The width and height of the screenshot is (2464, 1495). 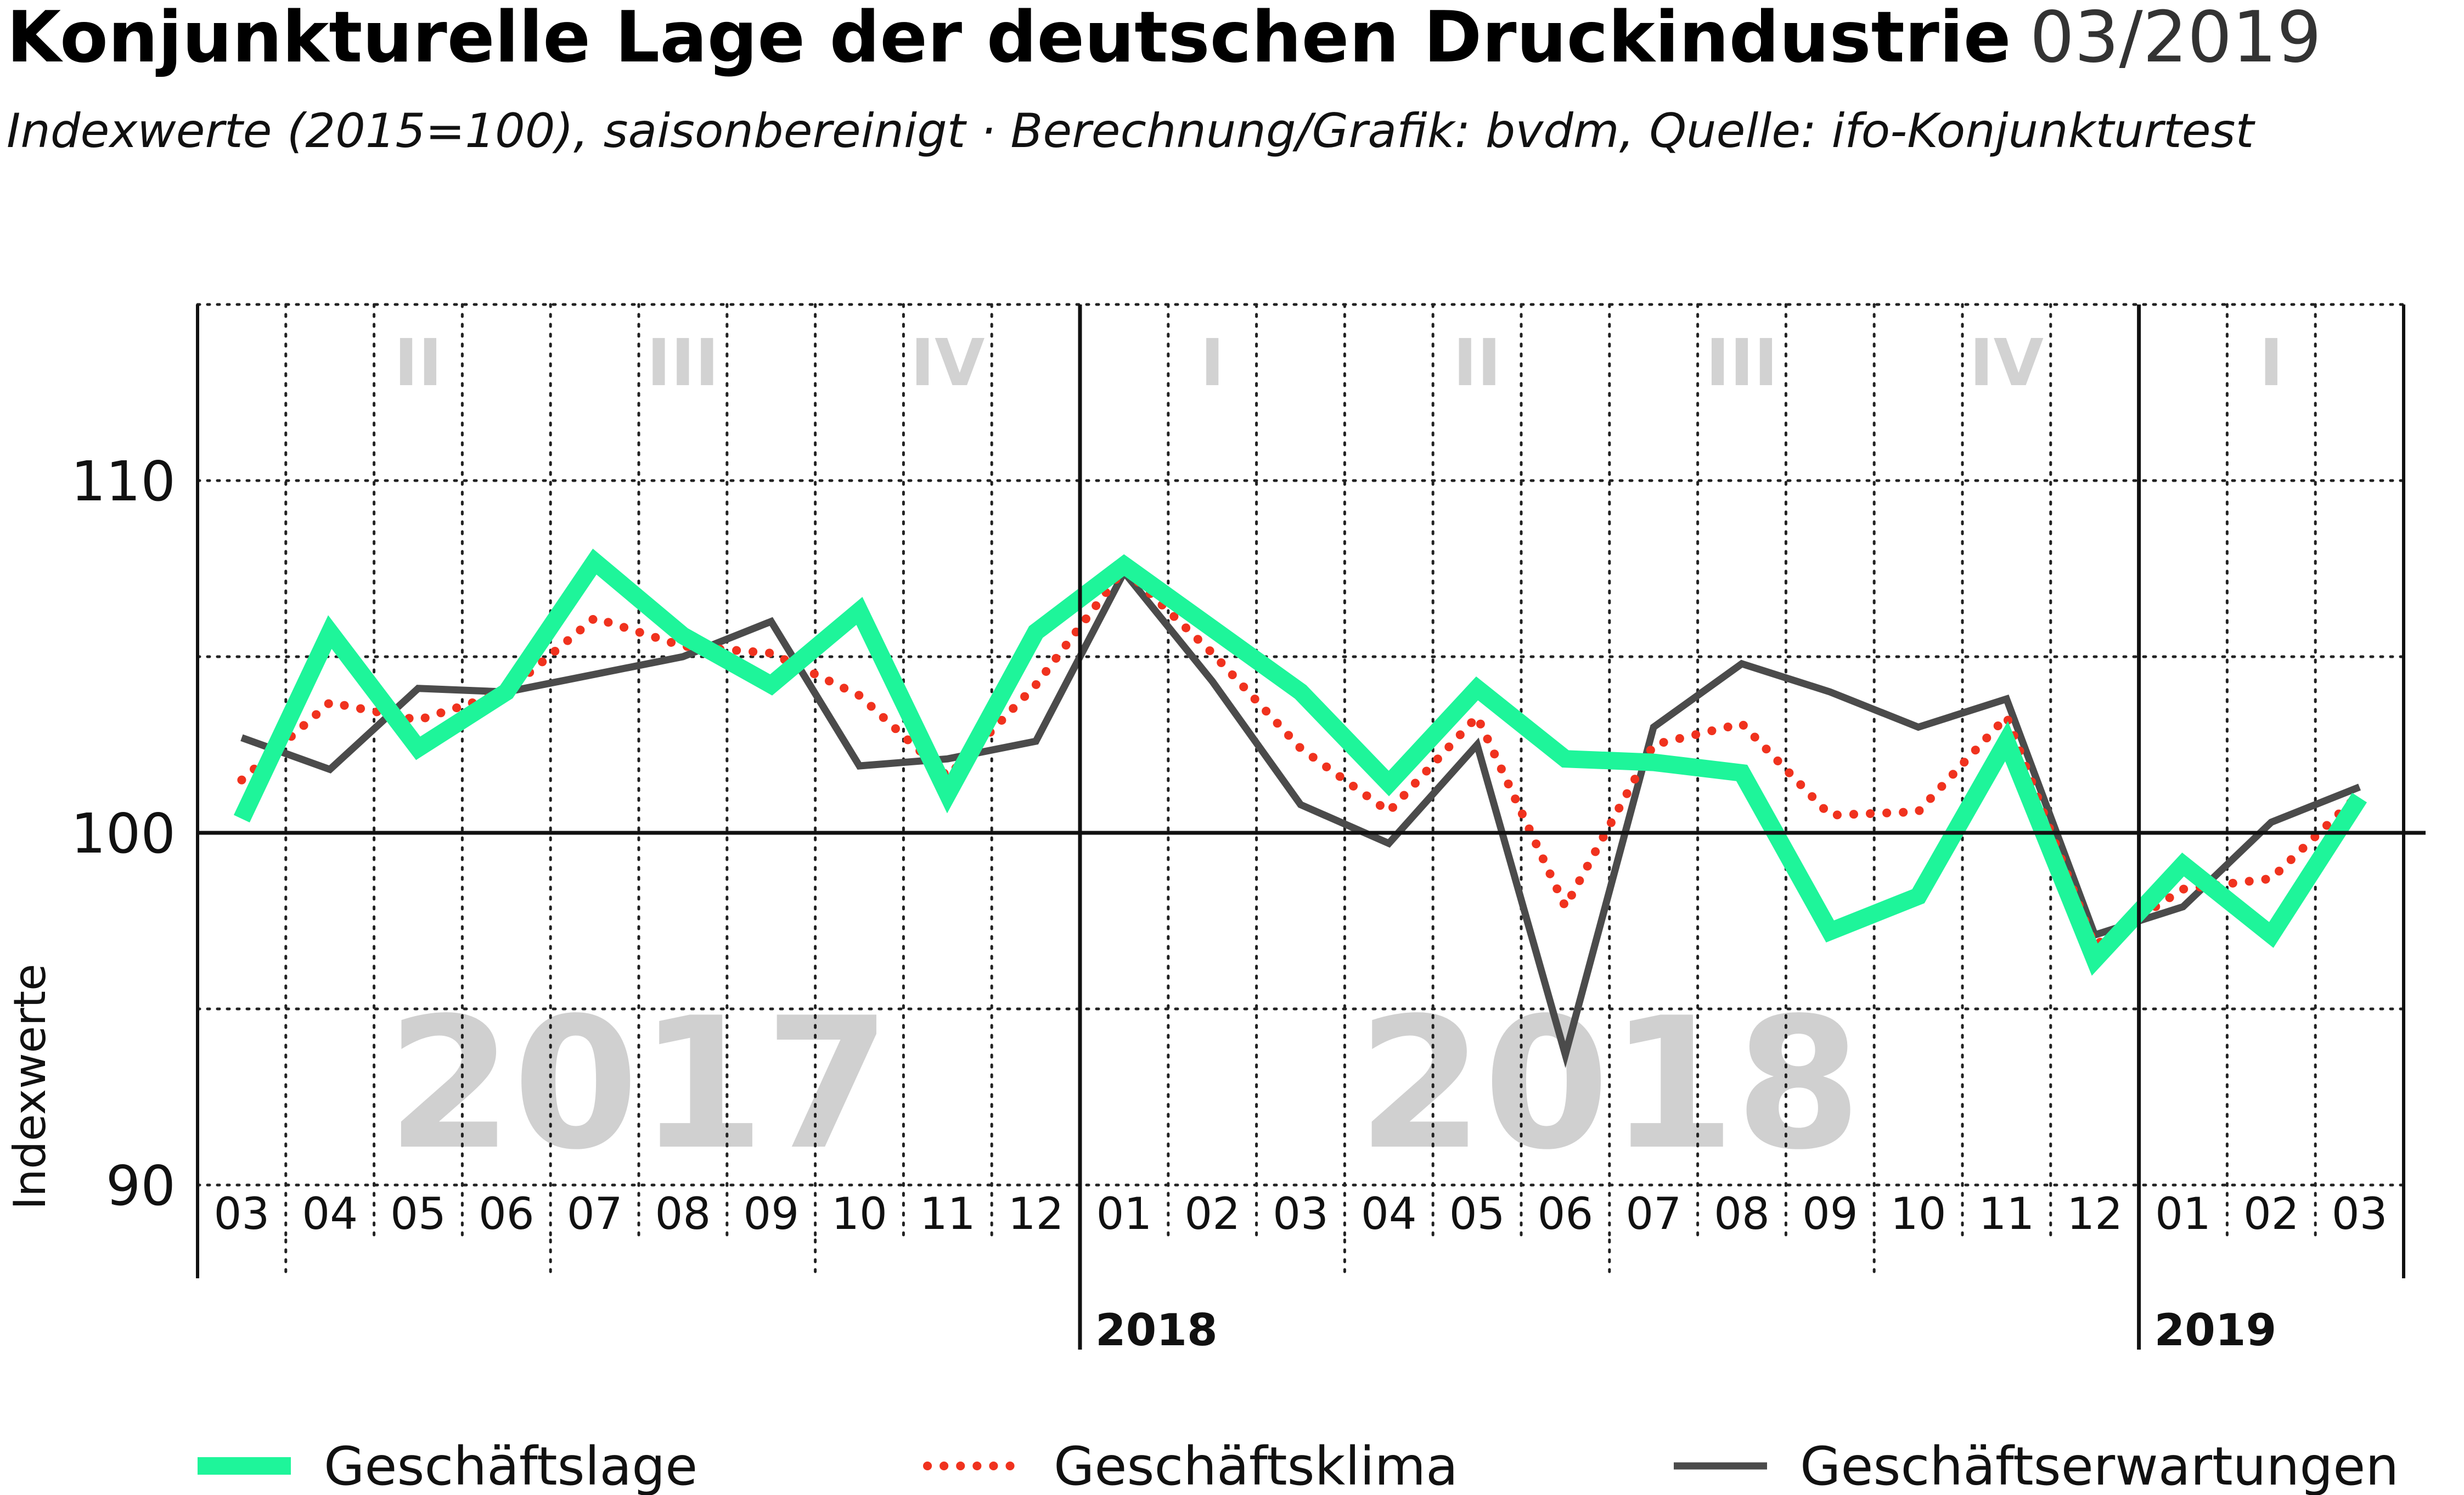 I want to click on year-marker-label: 2018, so click(x=1156, y=1330).